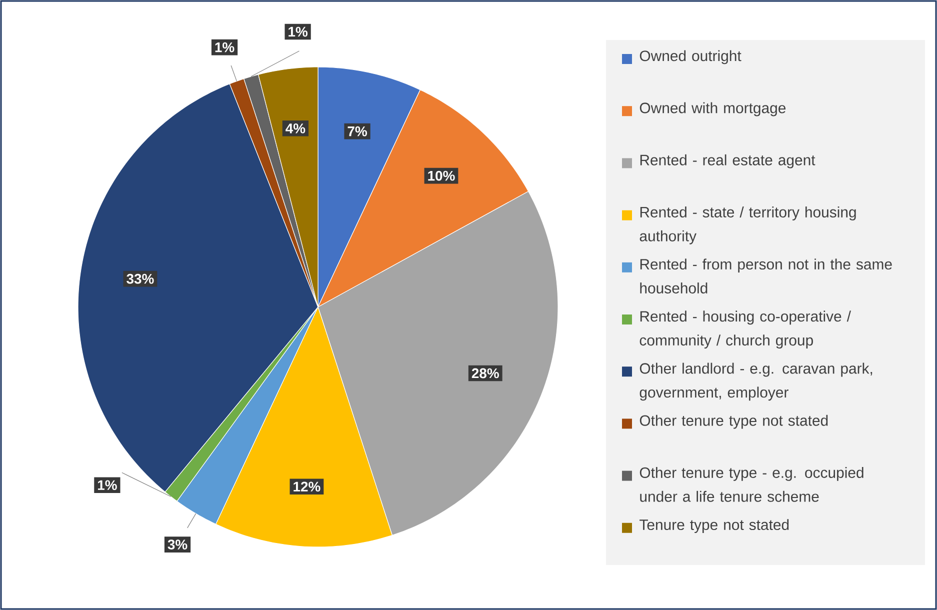  Describe the element at coordinates (745, 329) in the screenshot. I see `legend-label: Rented - housing co-operative / community / church group` at that location.